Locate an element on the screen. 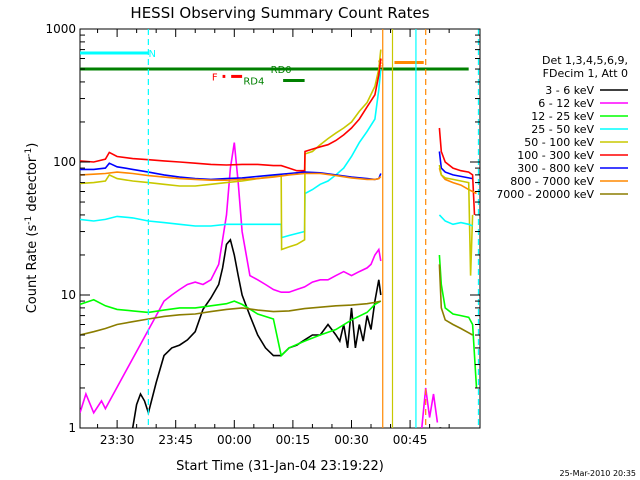 The height and width of the screenshot is (480, 640). legend-label-6: 300 - 800 keV is located at coordinates (555, 168).